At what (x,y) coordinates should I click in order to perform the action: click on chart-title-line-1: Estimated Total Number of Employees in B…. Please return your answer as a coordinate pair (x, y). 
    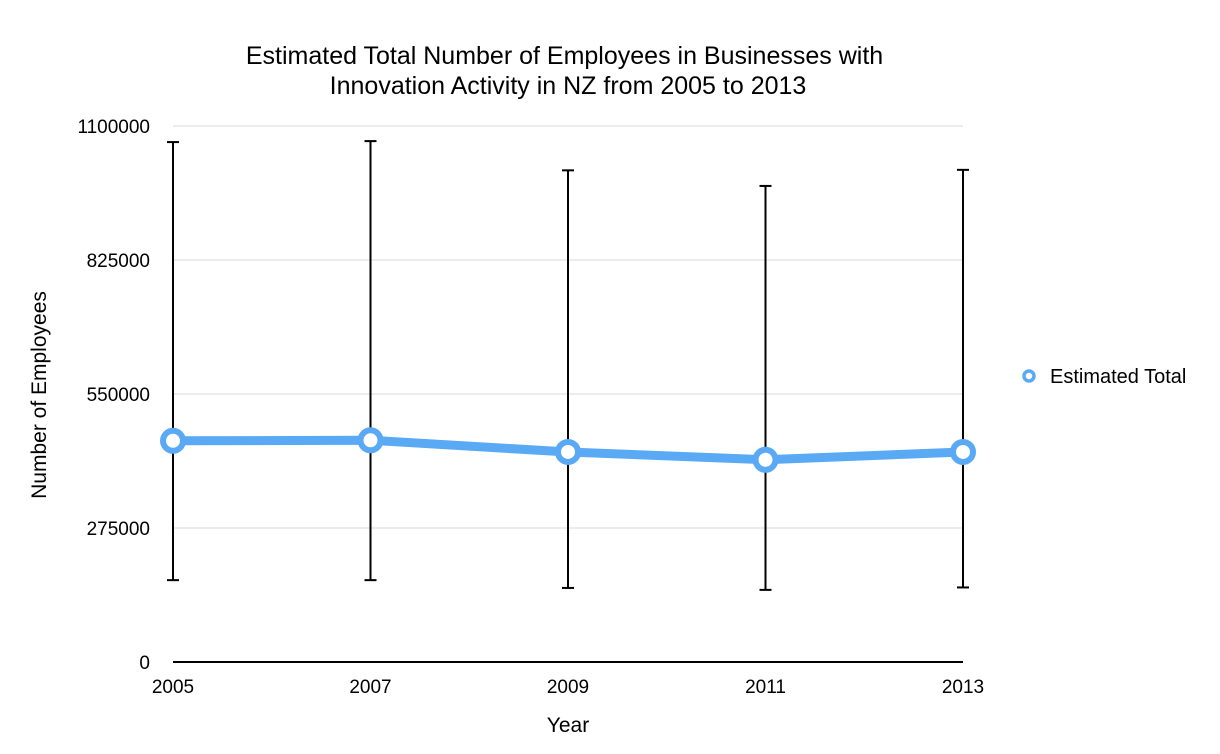
    Looking at the image, I should click on (564, 56).